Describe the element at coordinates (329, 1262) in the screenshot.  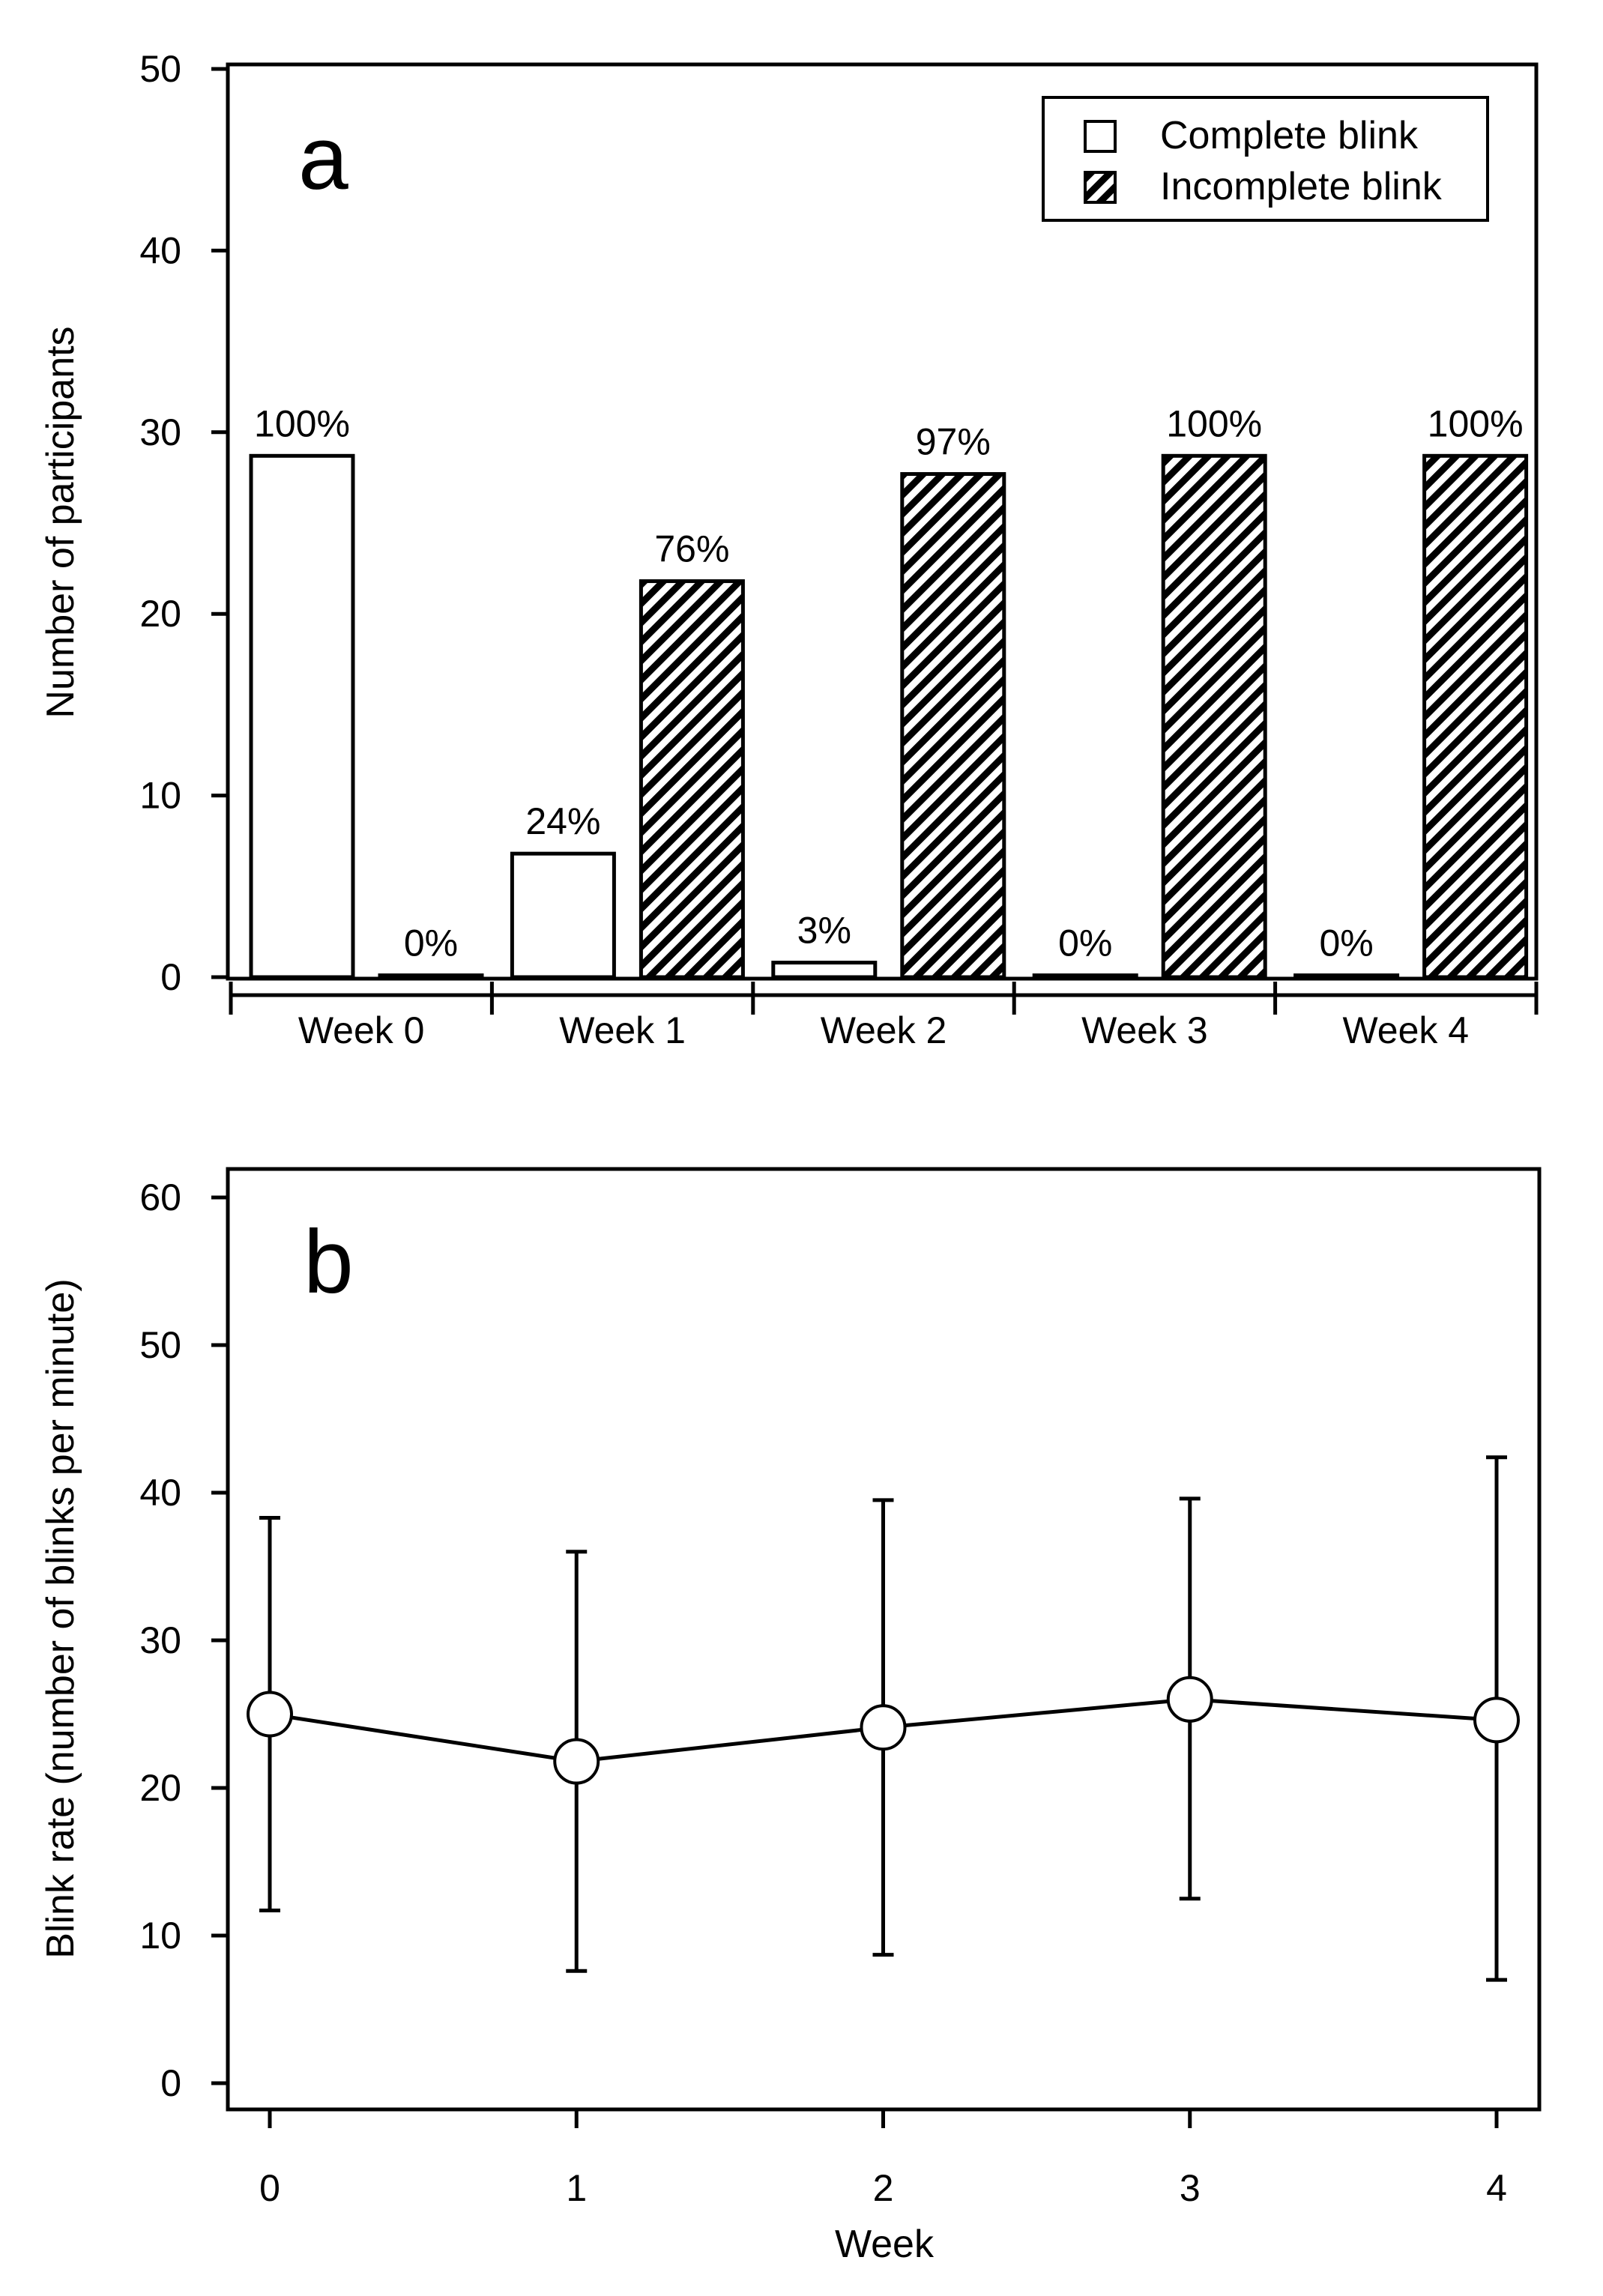
I see `panel-b-letter: b` at that location.